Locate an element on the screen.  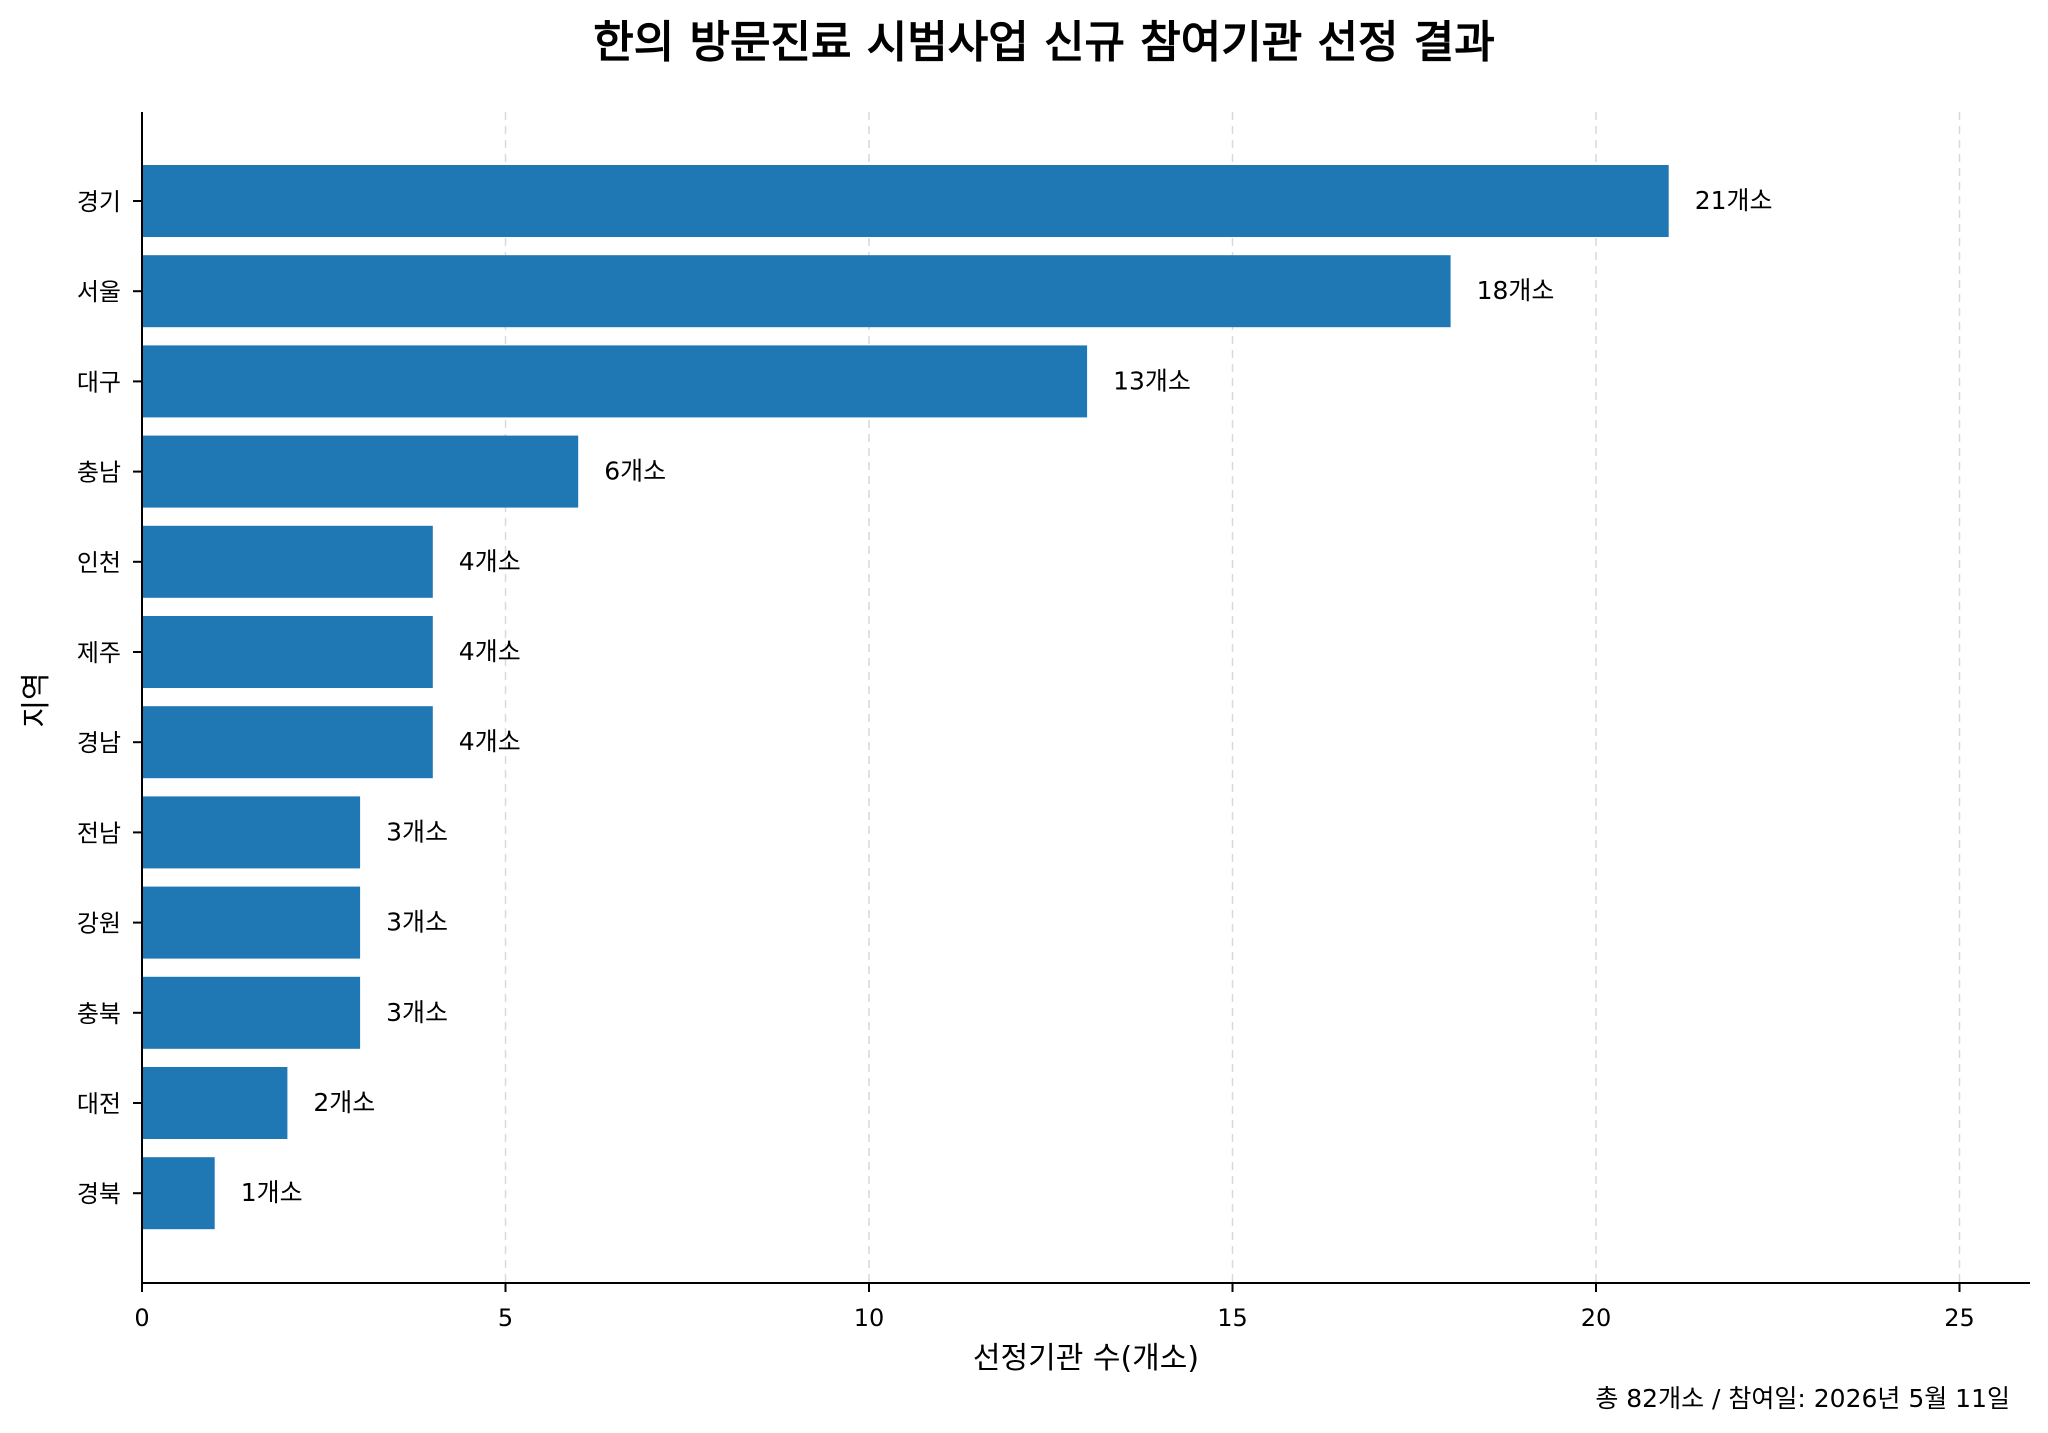
y-tick-label: 대구 is located at coordinates (99, 382).